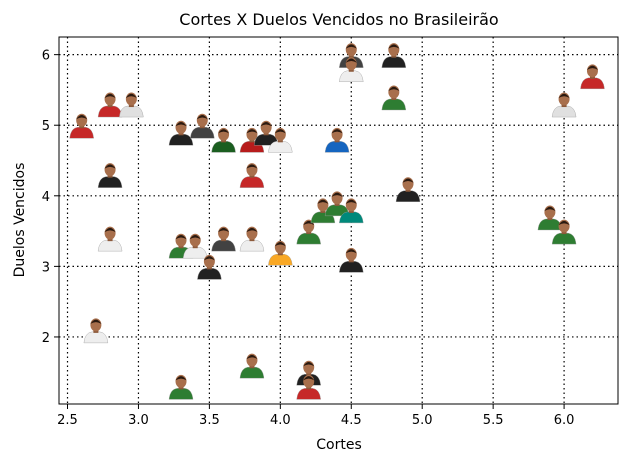  What do you see at coordinates (339, 445) in the screenshot?
I see `x-axis-label: Cortes` at bounding box center [339, 445].